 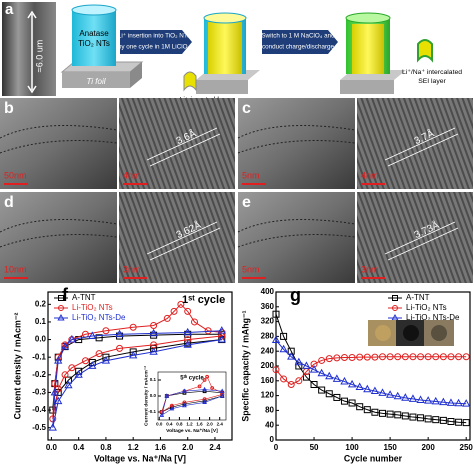 What do you see at coordinates (9, 108) in the screenshot?
I see `panel-label: b` at bounding box center [9, 108].